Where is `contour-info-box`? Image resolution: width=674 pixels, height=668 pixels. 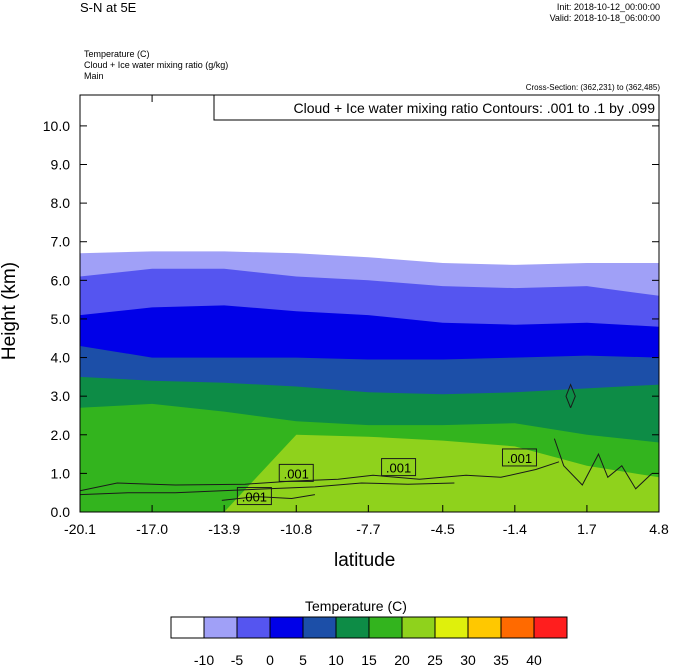
contour-info-box is located at coordinates (436, 107).